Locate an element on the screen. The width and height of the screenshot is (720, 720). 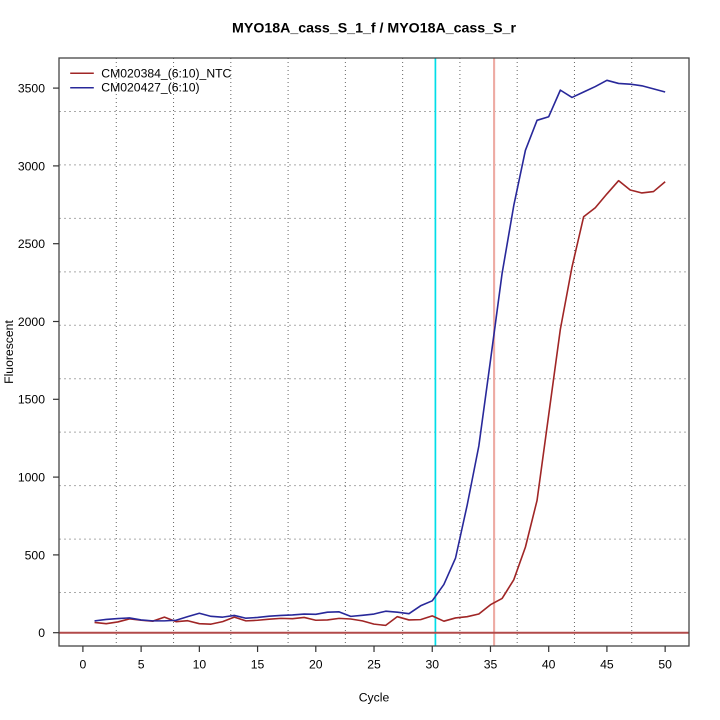
svg-text:MYO18A_cass_S_1_f / MYO18A_cas: MYO18A_cass_S_1_f / MYO18A_cass_S_r is located at coordinates (374, 28).